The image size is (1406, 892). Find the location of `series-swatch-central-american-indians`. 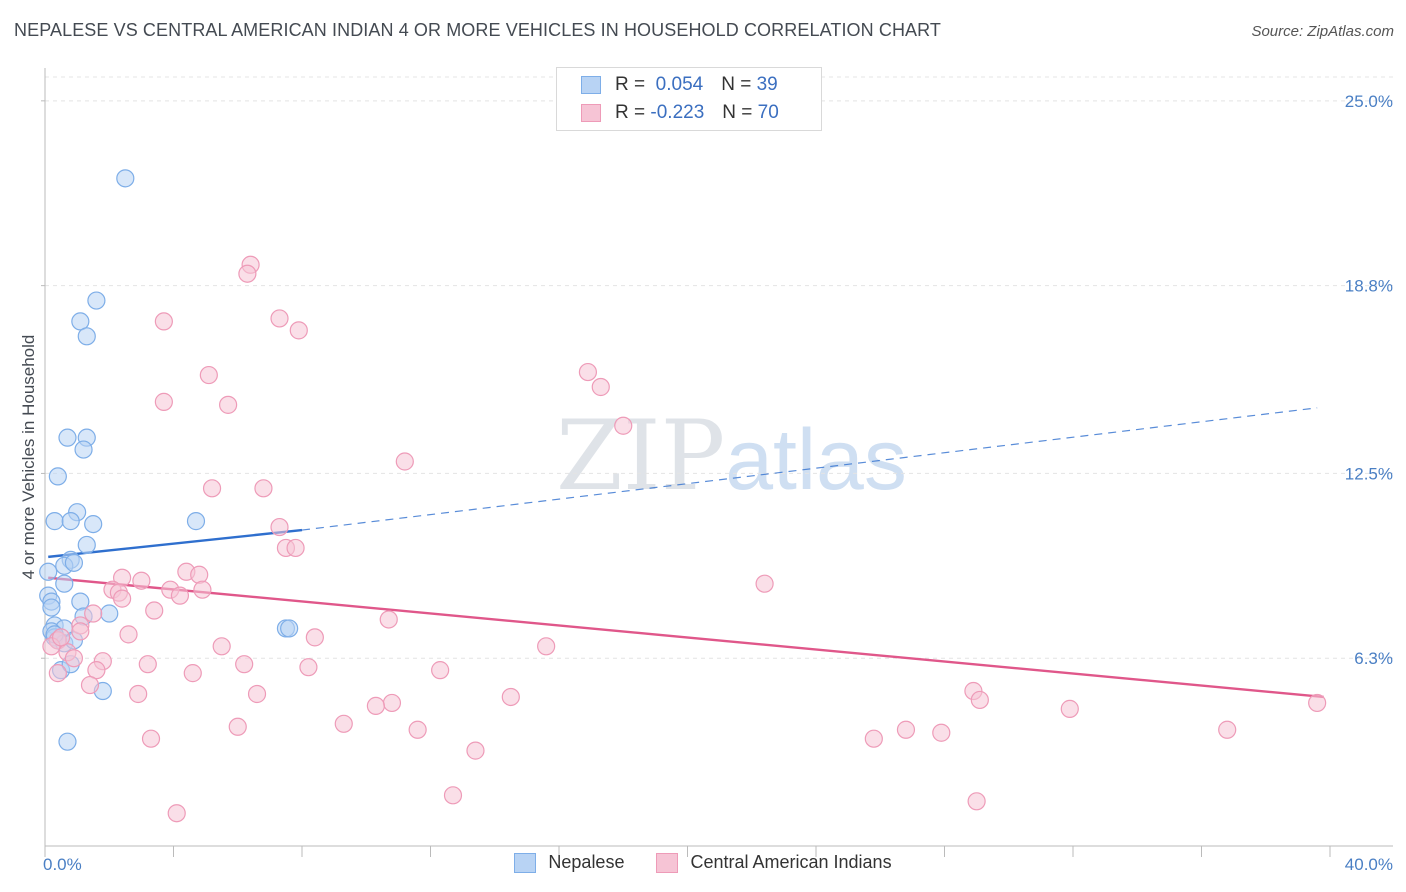

series-swatch-central-american-indians is located at coordinates (667, 862).